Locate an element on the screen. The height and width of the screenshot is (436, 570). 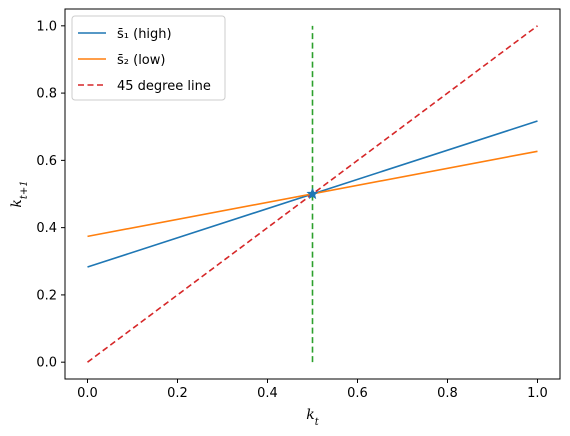
y-tick-label: 1.0 is located at coordinates (46, 26).